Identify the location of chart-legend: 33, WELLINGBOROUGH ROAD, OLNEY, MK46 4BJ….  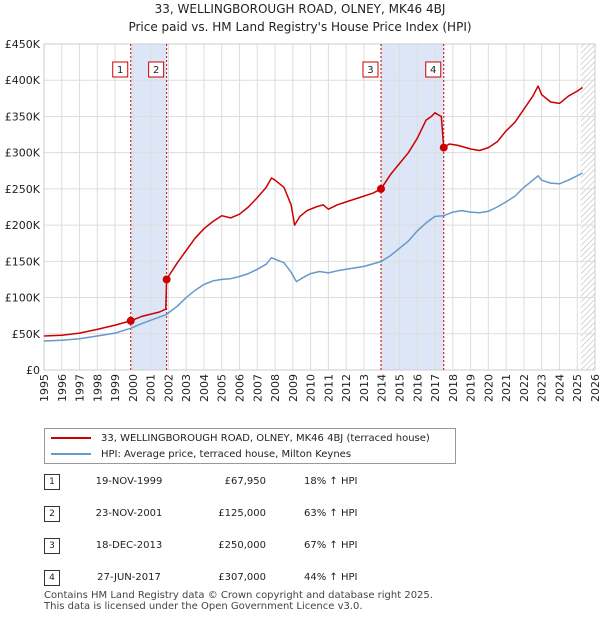
(250, 446).